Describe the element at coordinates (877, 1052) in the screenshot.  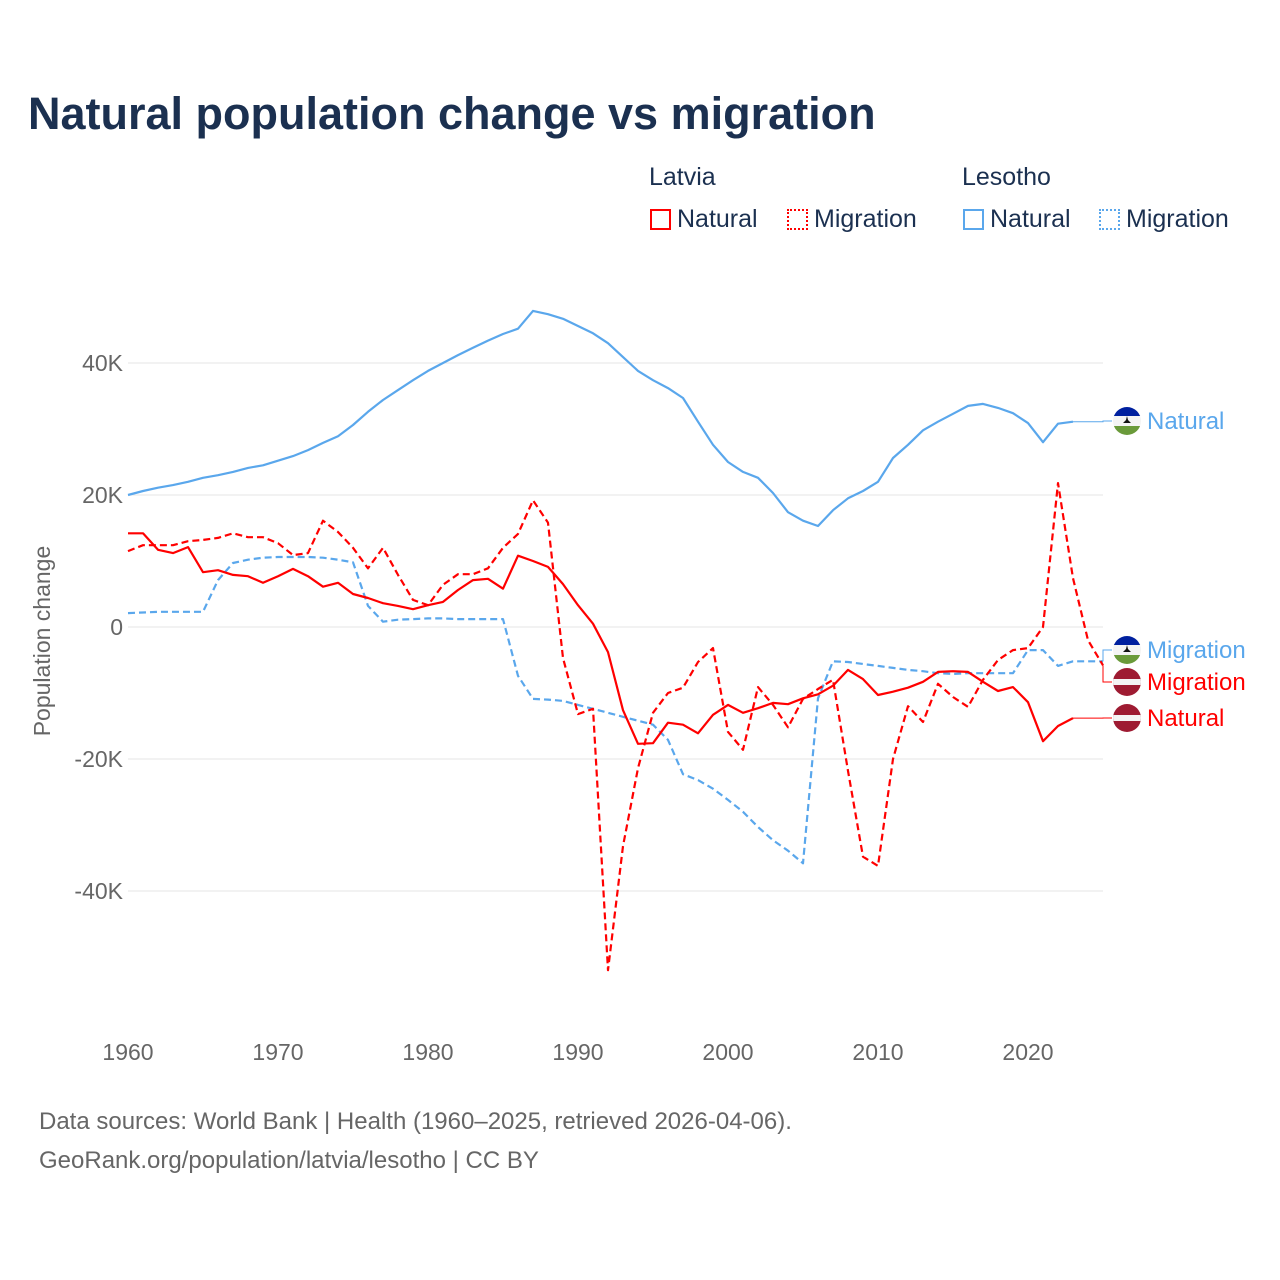
I see `x-tick-label: 2010` at that location.